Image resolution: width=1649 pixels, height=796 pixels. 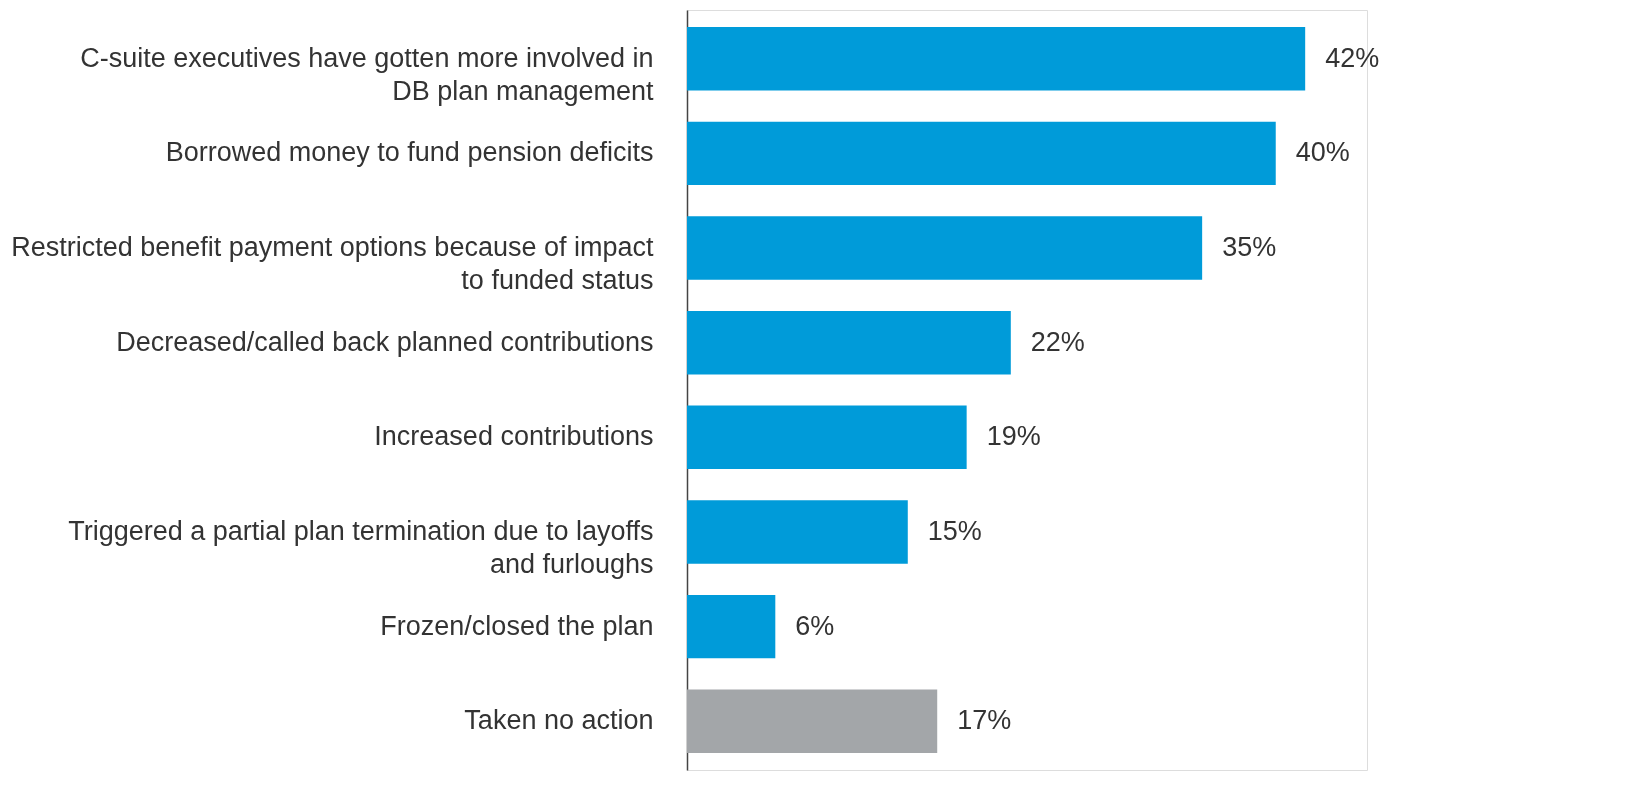 I want to click on y-tick-label: Triggered a partial plan termination due to layoffs and furloughs, so click(x=361, y=547).